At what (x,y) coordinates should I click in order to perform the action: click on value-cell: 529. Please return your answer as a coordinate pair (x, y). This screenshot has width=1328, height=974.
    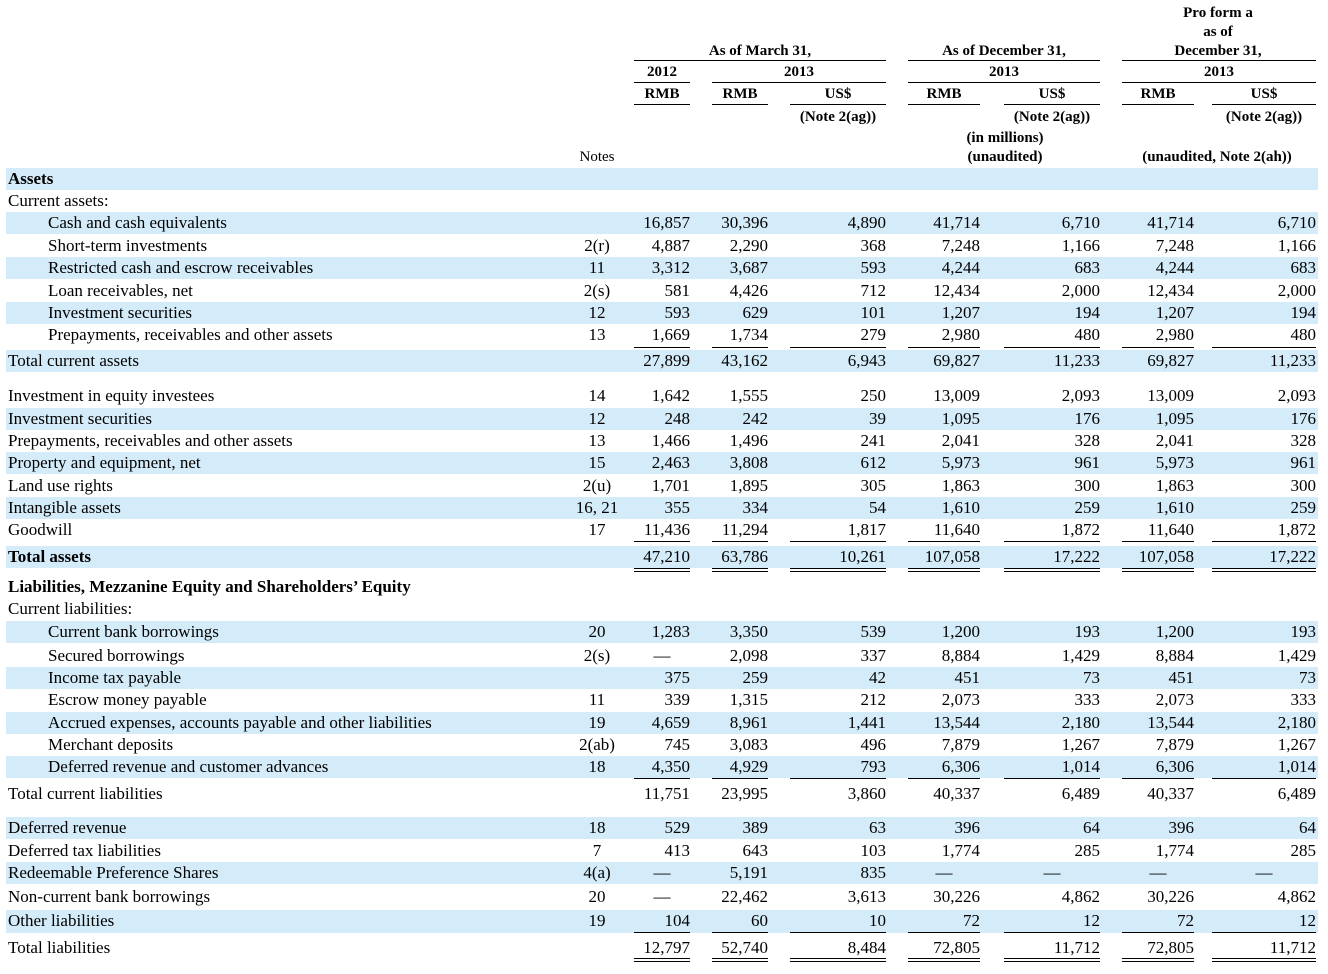
    Looking at the image, I should click on (677, 827).